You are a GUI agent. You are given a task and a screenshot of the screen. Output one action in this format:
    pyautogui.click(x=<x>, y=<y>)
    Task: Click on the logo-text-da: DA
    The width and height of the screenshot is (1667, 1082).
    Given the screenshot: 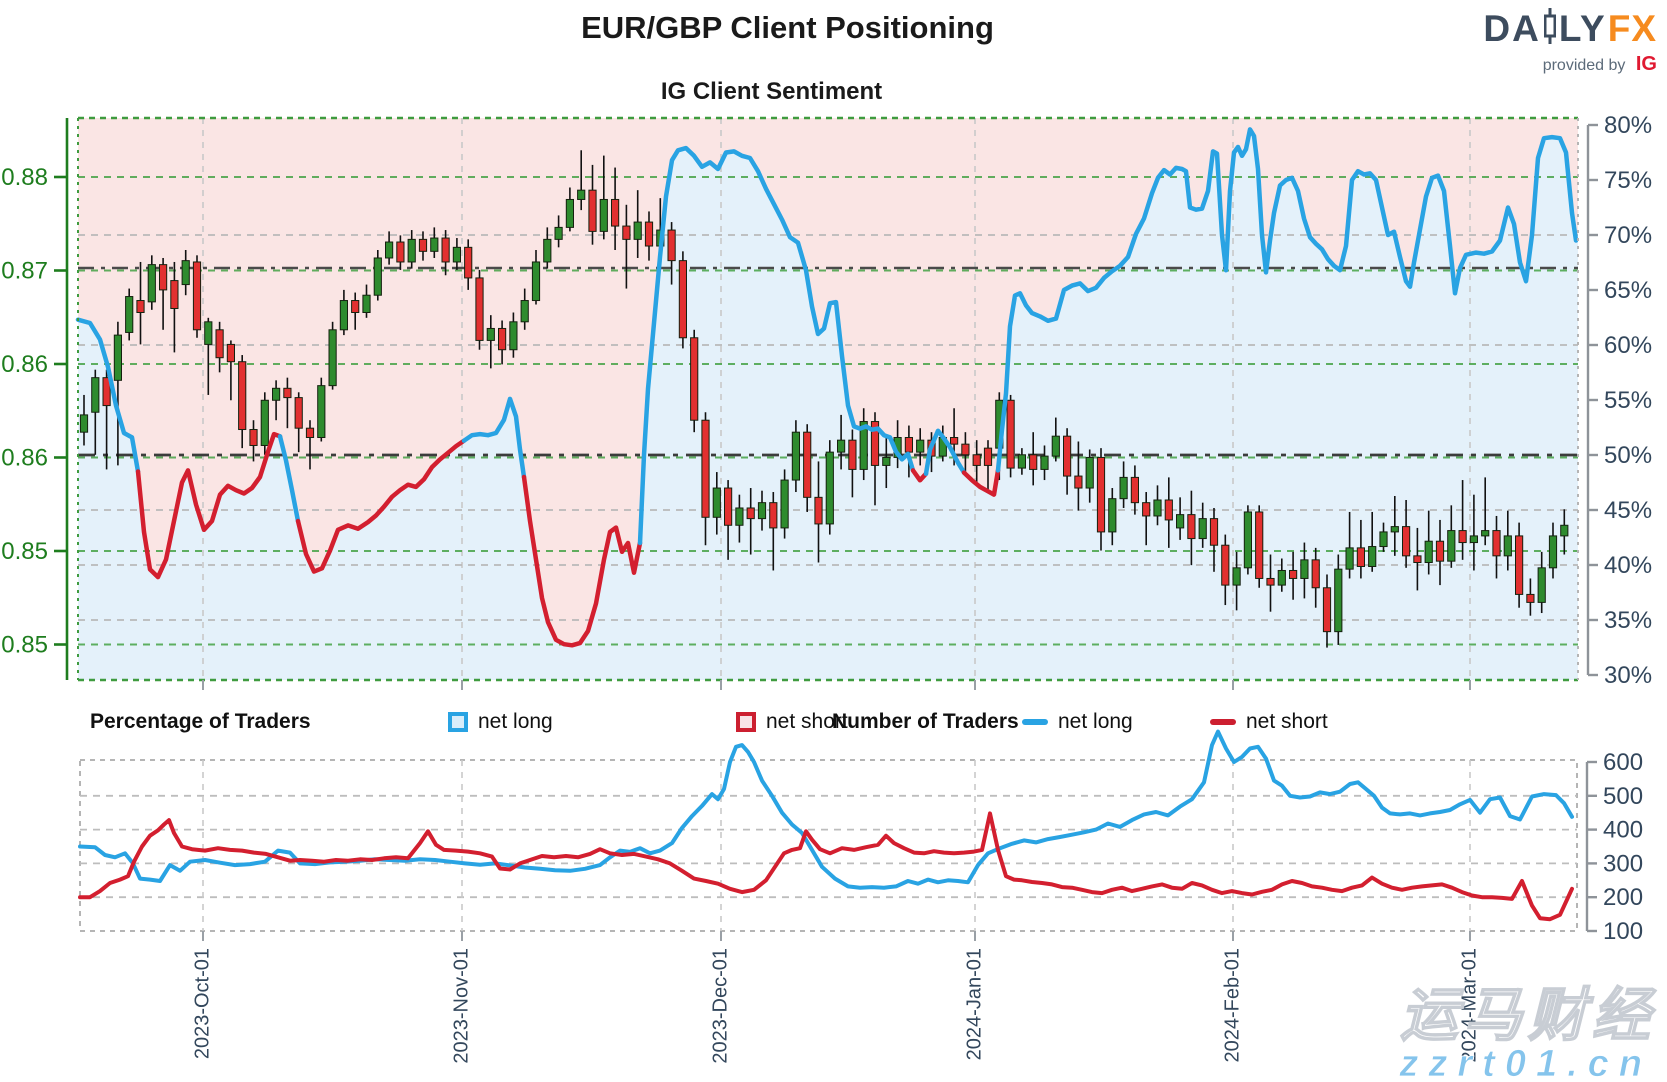 What is the action you would take?
    pyautogui.click(x=1512, y=28)
    